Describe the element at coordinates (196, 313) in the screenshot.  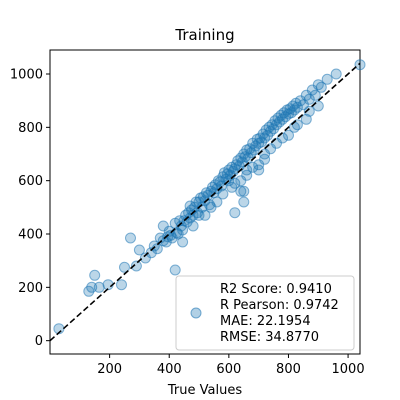
I see `legend-marker` at that location.